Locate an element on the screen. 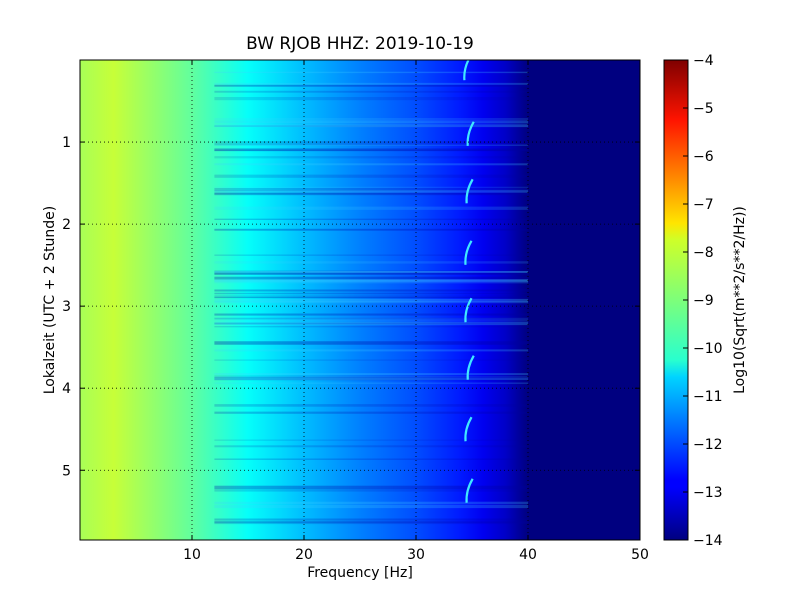  y-tick-label: 3 is located at coordinates (66, 307).